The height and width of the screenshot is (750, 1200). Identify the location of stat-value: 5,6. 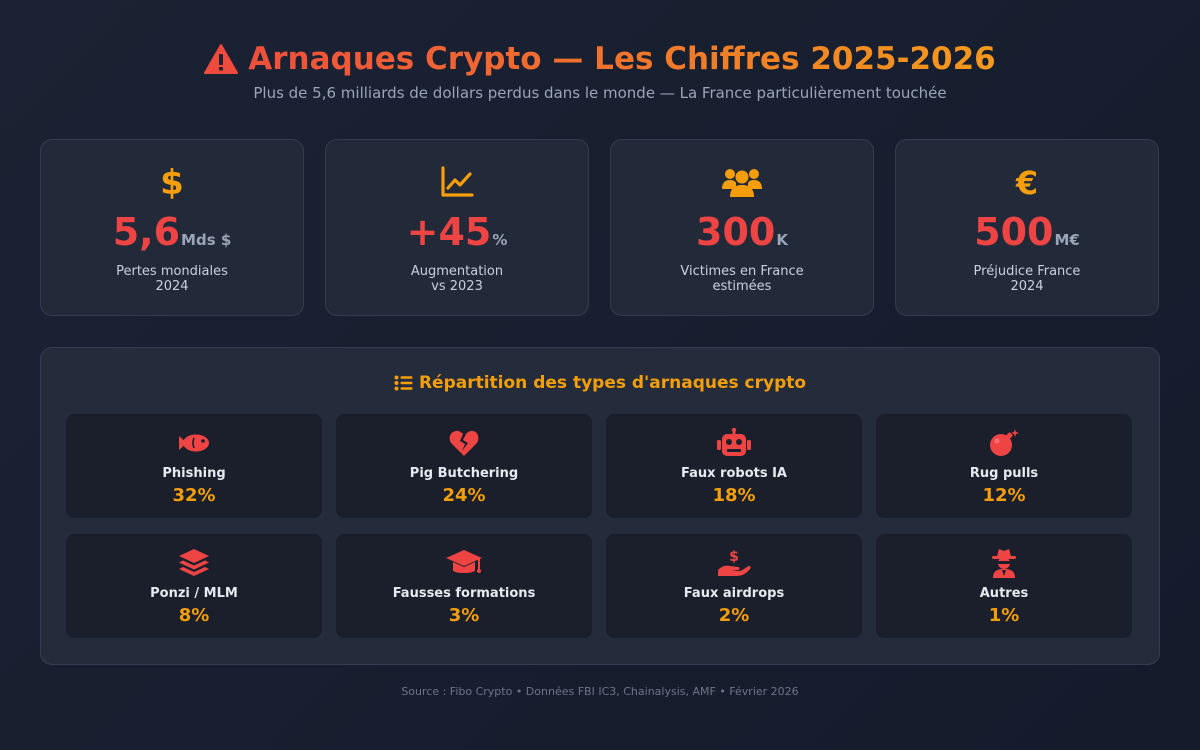
(146, 232).